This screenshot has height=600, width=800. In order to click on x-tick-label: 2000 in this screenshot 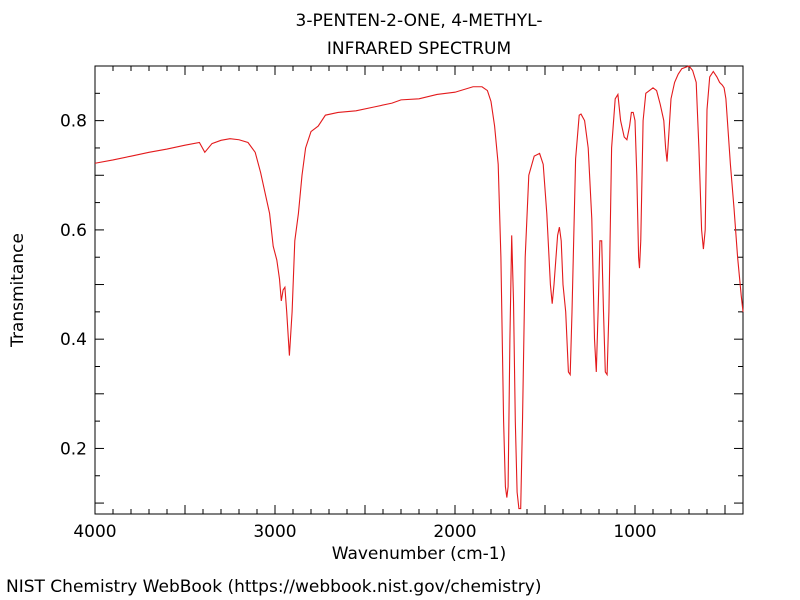, I will do `click(454, 532)`.